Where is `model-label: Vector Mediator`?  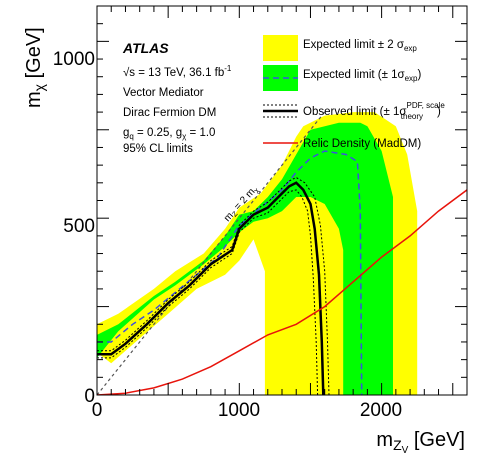 model-label: Vector Mediator is located at coordinates (163, 93).